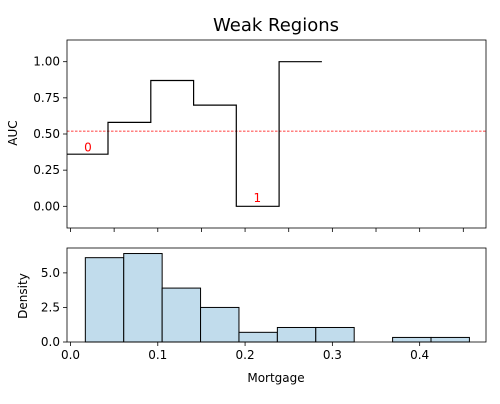 The height and width of the screenshot is (404, 500). Describe the element at coordinates (46, 62) in the screenshot. I see `top-y-tick-label: 1.00` at that location.